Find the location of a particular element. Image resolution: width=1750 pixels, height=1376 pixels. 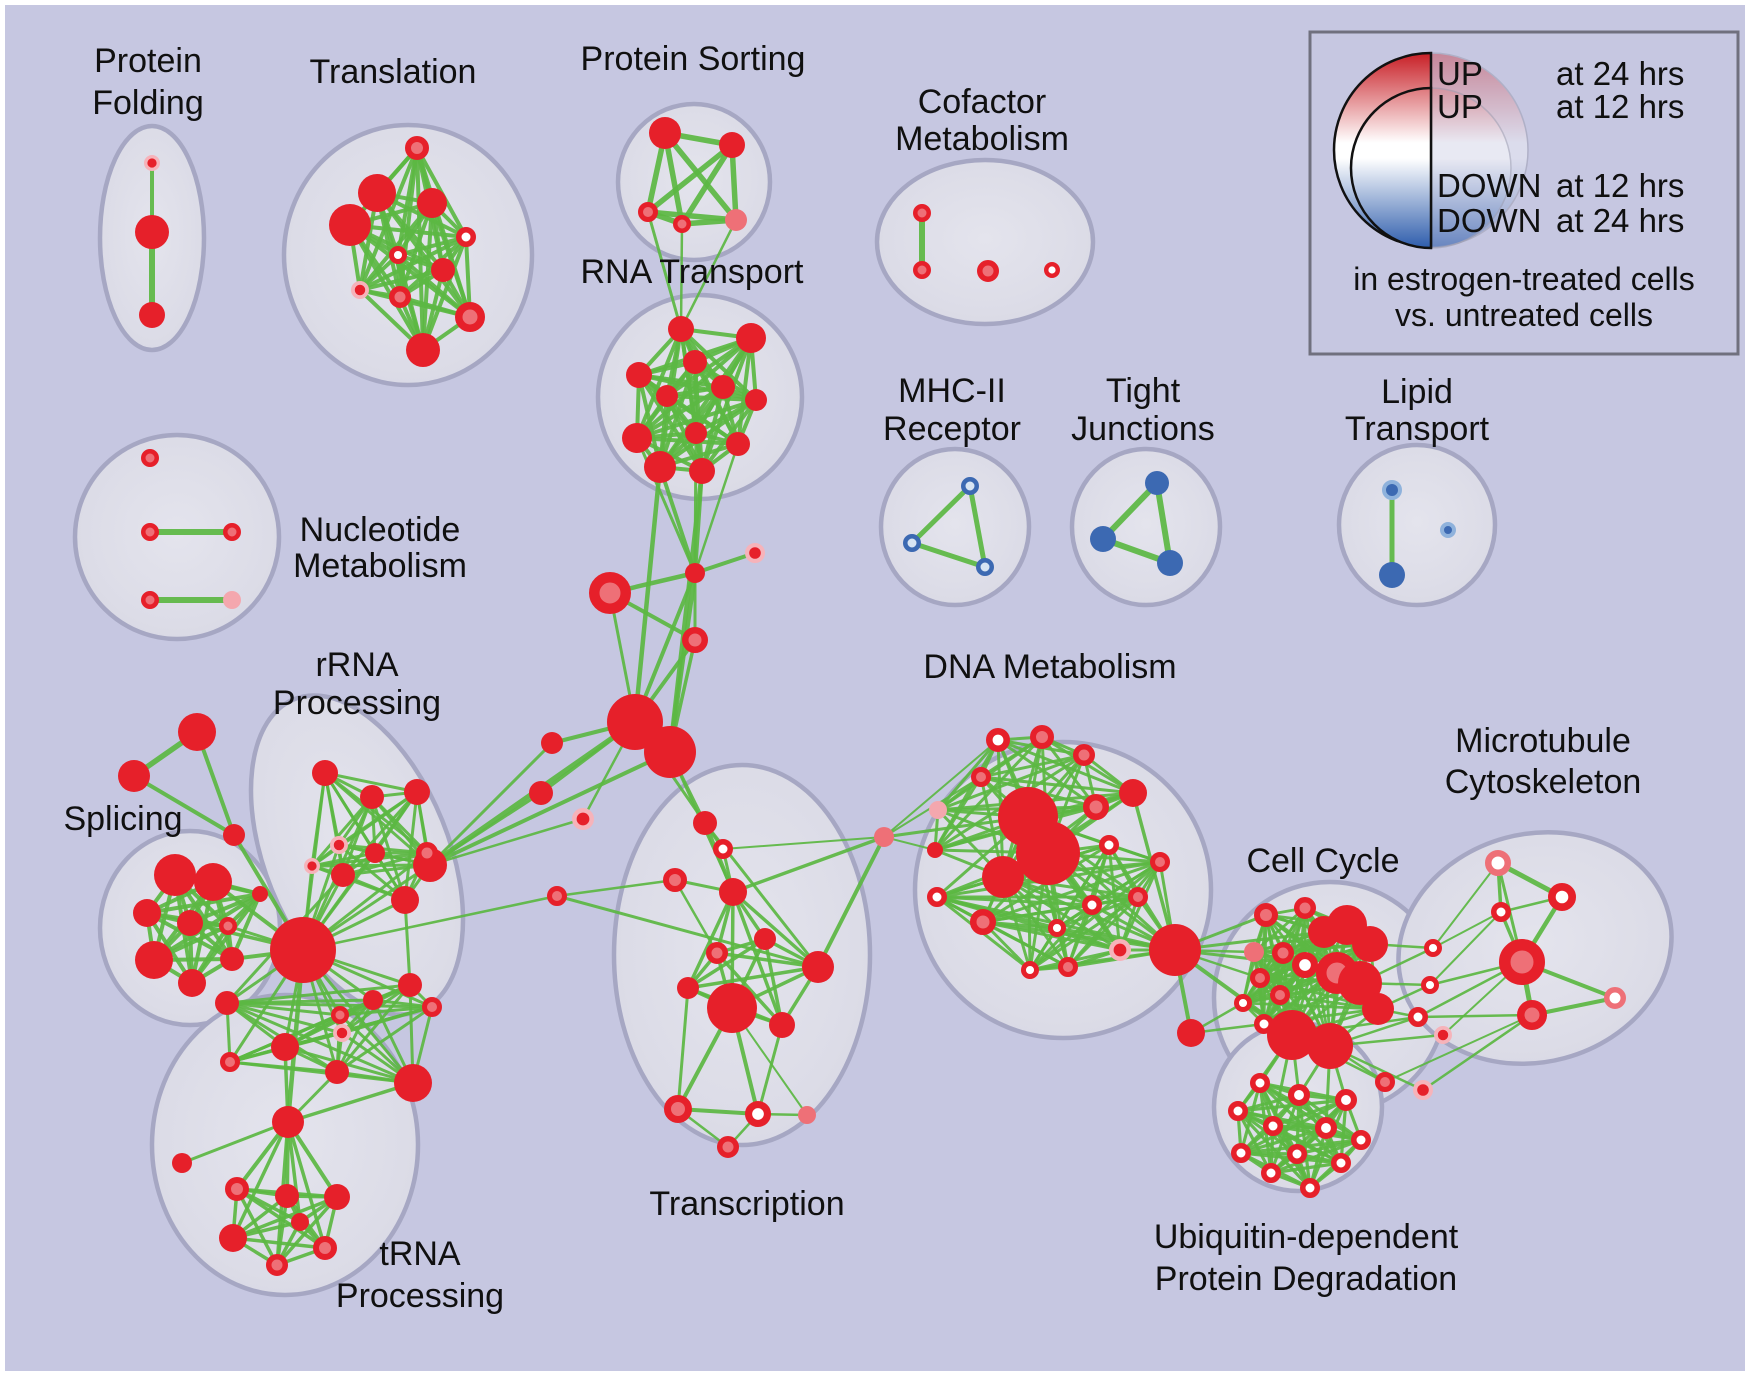

cluster-label-microtubule-cytoskeleton-line1: Microtubule is located at coordinates (1543, 741).